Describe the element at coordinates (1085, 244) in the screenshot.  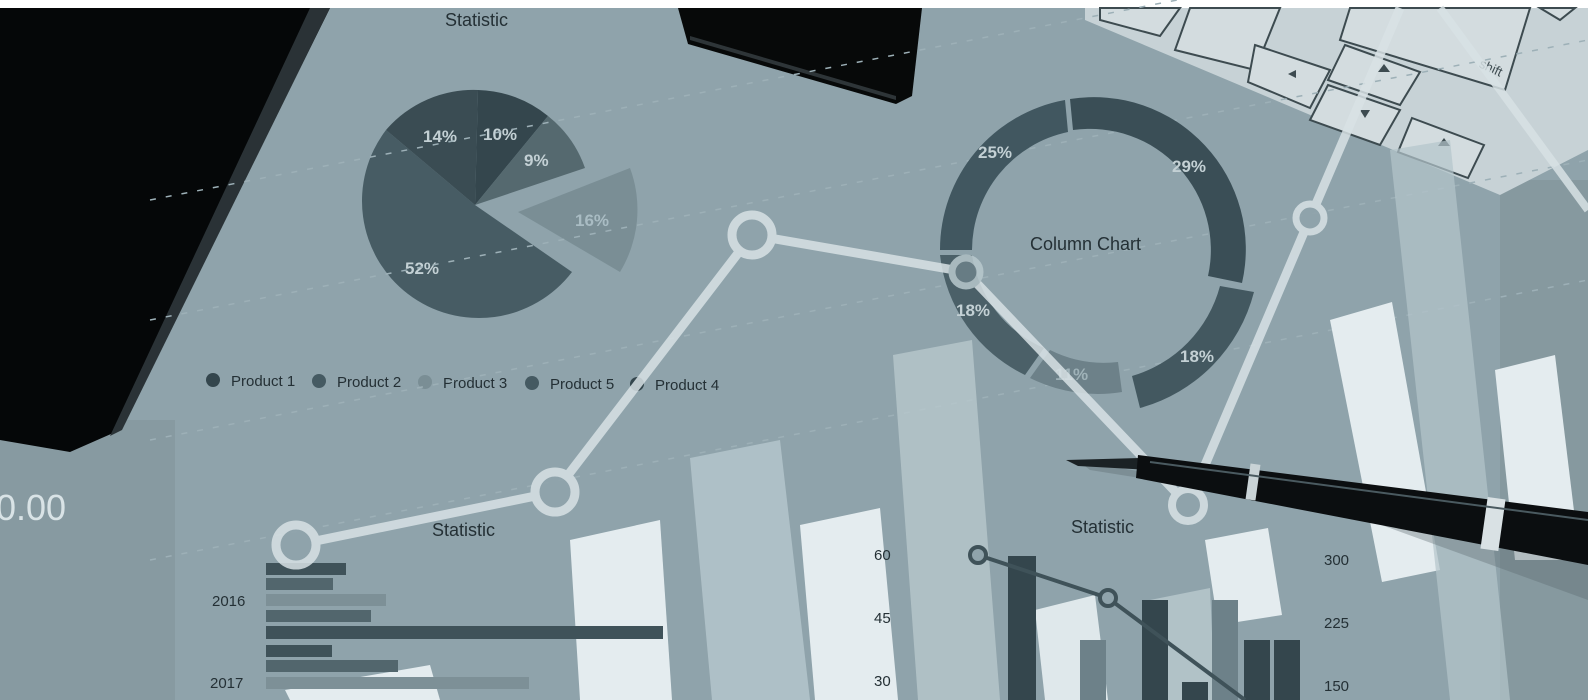
I see `donut-title: Column Chart` at that location.